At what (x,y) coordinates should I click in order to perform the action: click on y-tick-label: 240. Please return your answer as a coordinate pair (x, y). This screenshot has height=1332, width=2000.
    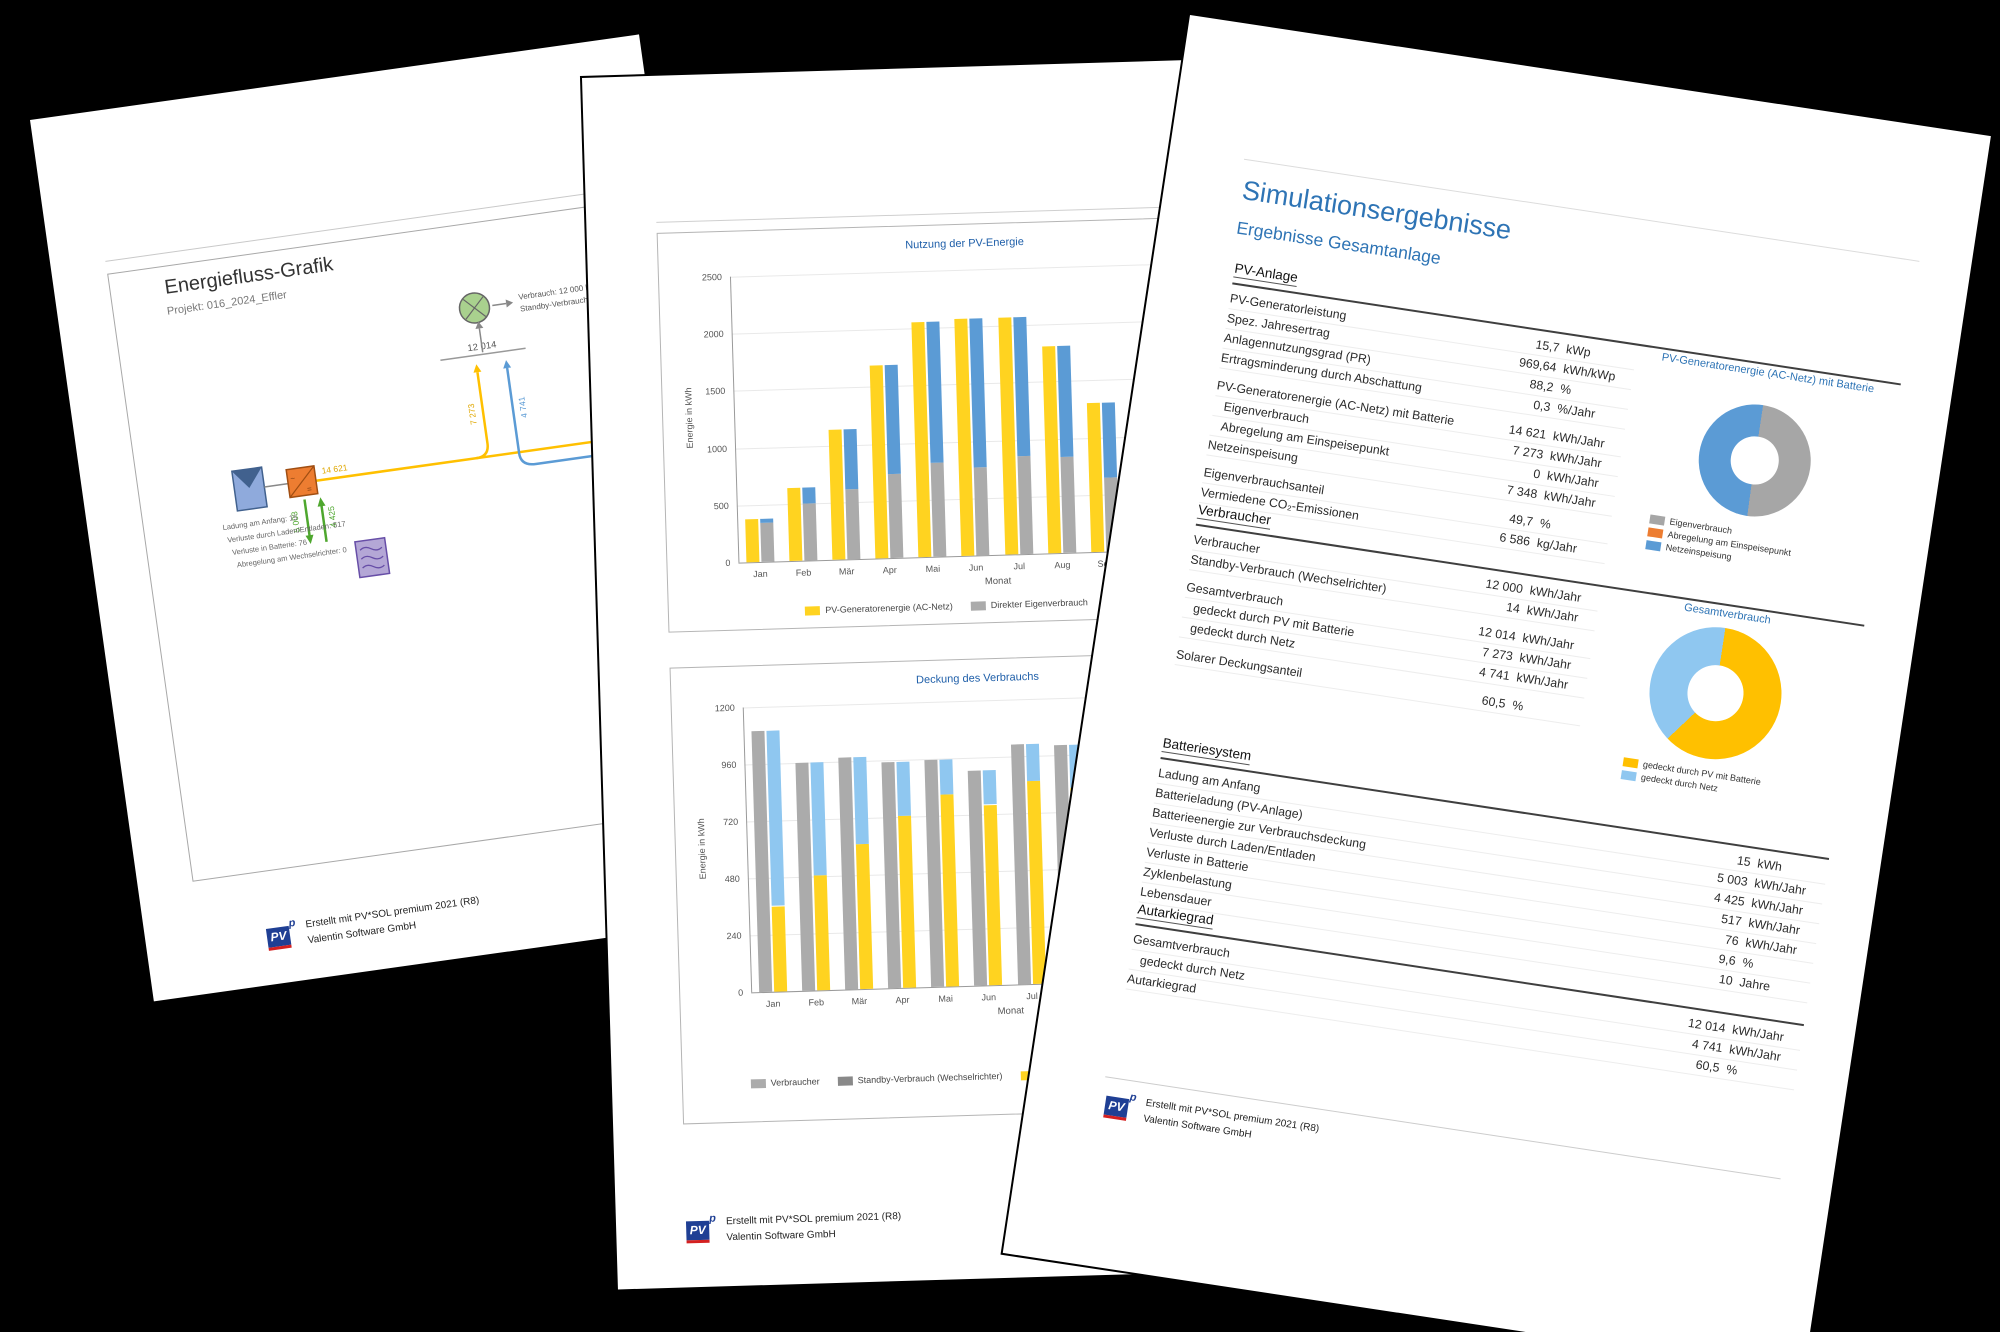
    Looking at the image, I should click on (734, 936).